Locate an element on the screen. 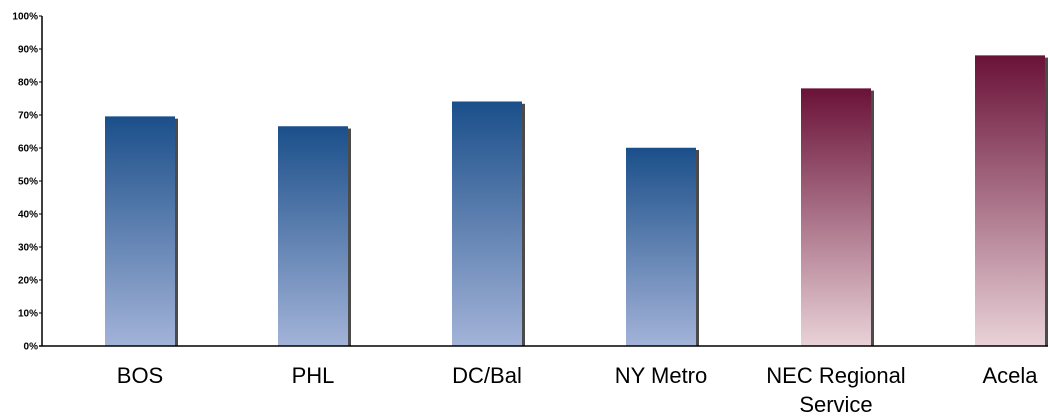 Image resolution: width=1050 pixels, height=416 pixels. x-category-label-line: PHL is located at coordinates (313, 375).